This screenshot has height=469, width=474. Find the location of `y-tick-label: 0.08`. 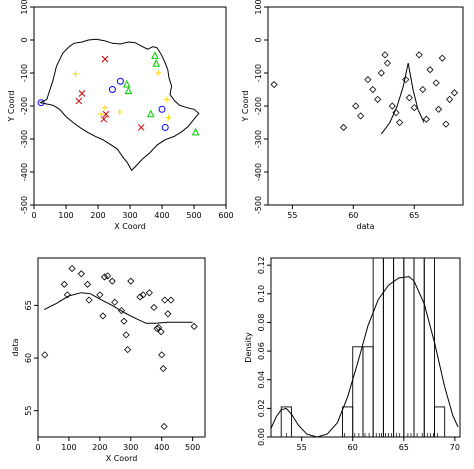

y-tick-label: 0.08 is located at coordinates (261, 323).